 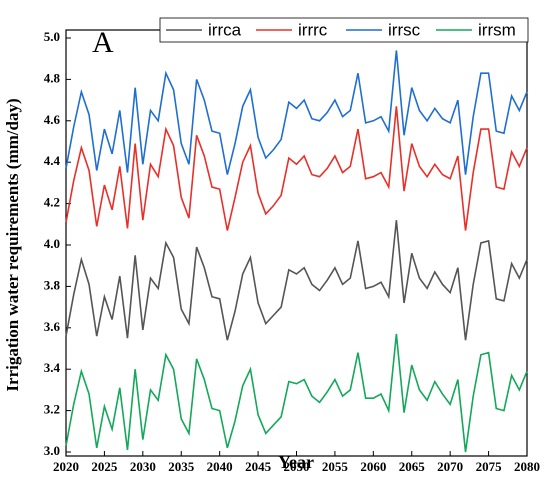 What do you see at coordinates (404, 29) in the screenshot?
I see `legend-label: irrsc` at bounding box center [404, 29].